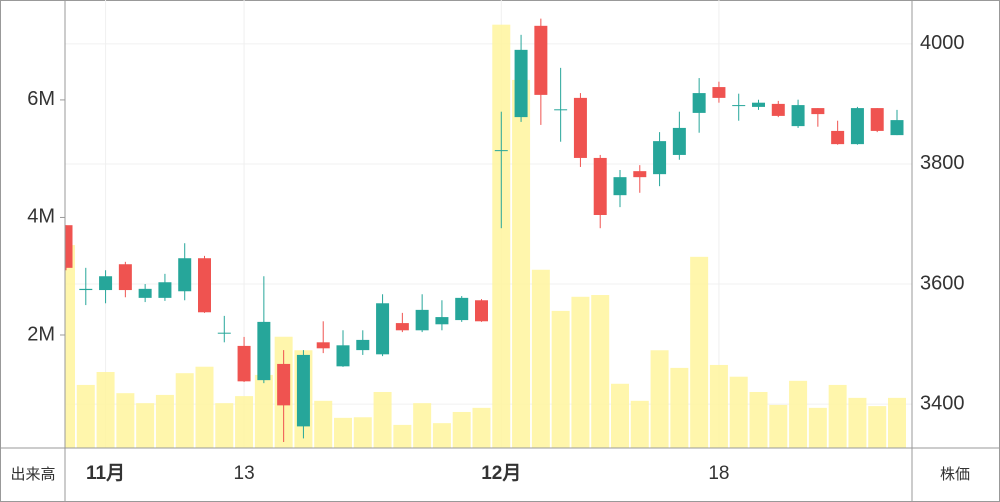 This screenshot has height=502, width=1000. What do you see at coordinates (718, 473) in the screenshot?
I see `x-tick-label: 18` at bounding box center [718, 473].